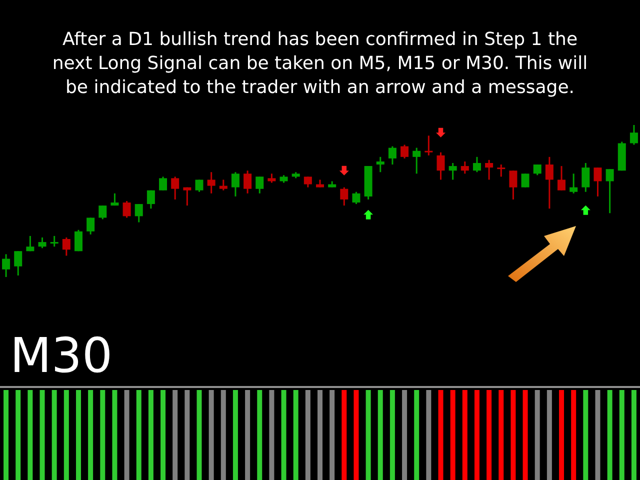 This screenshot has height=480, width=640. I want to click on text: M30, so click(61, 356).